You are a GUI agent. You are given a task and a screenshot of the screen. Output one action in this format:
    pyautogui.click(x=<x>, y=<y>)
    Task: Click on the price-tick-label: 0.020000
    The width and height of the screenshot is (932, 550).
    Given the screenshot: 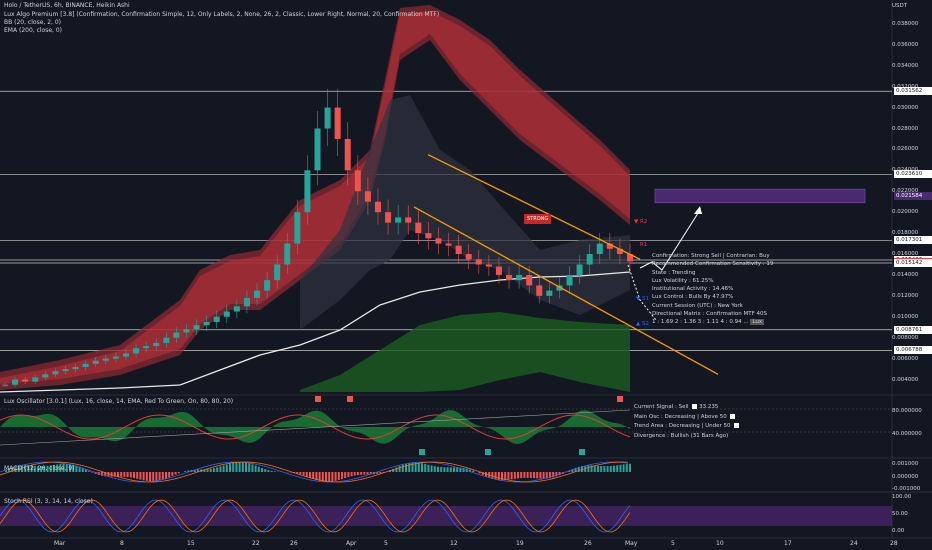 What is the action you would take?
    pyautogui.click(x=905, y=212)
    